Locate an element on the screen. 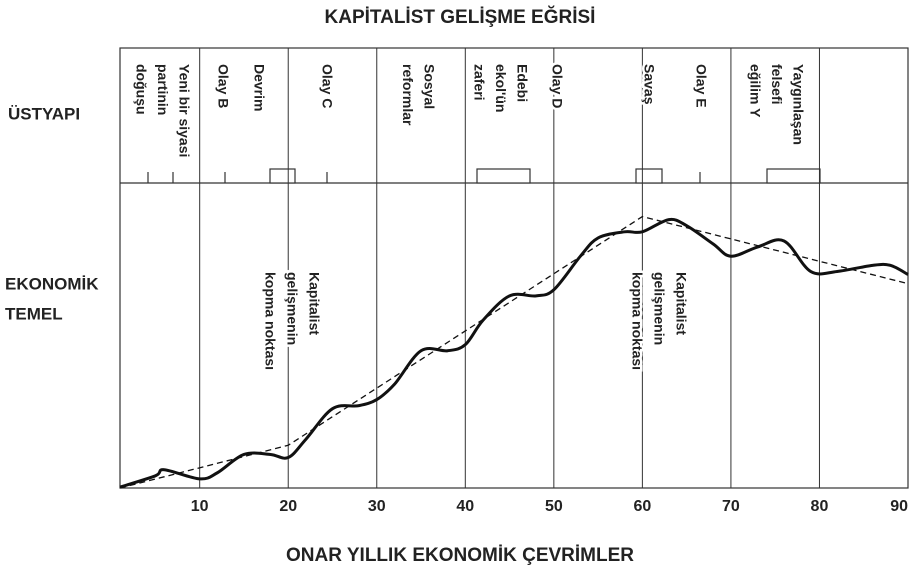 The width and height of the screenshot is (919, 576). annotation: partinin is located at coordinates (163, 89).